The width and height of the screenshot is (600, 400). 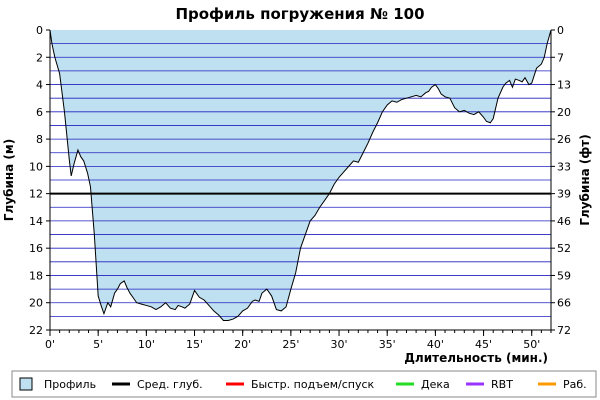 I want to click on y-tick-label-right: 66, so click(x=564, y=303).